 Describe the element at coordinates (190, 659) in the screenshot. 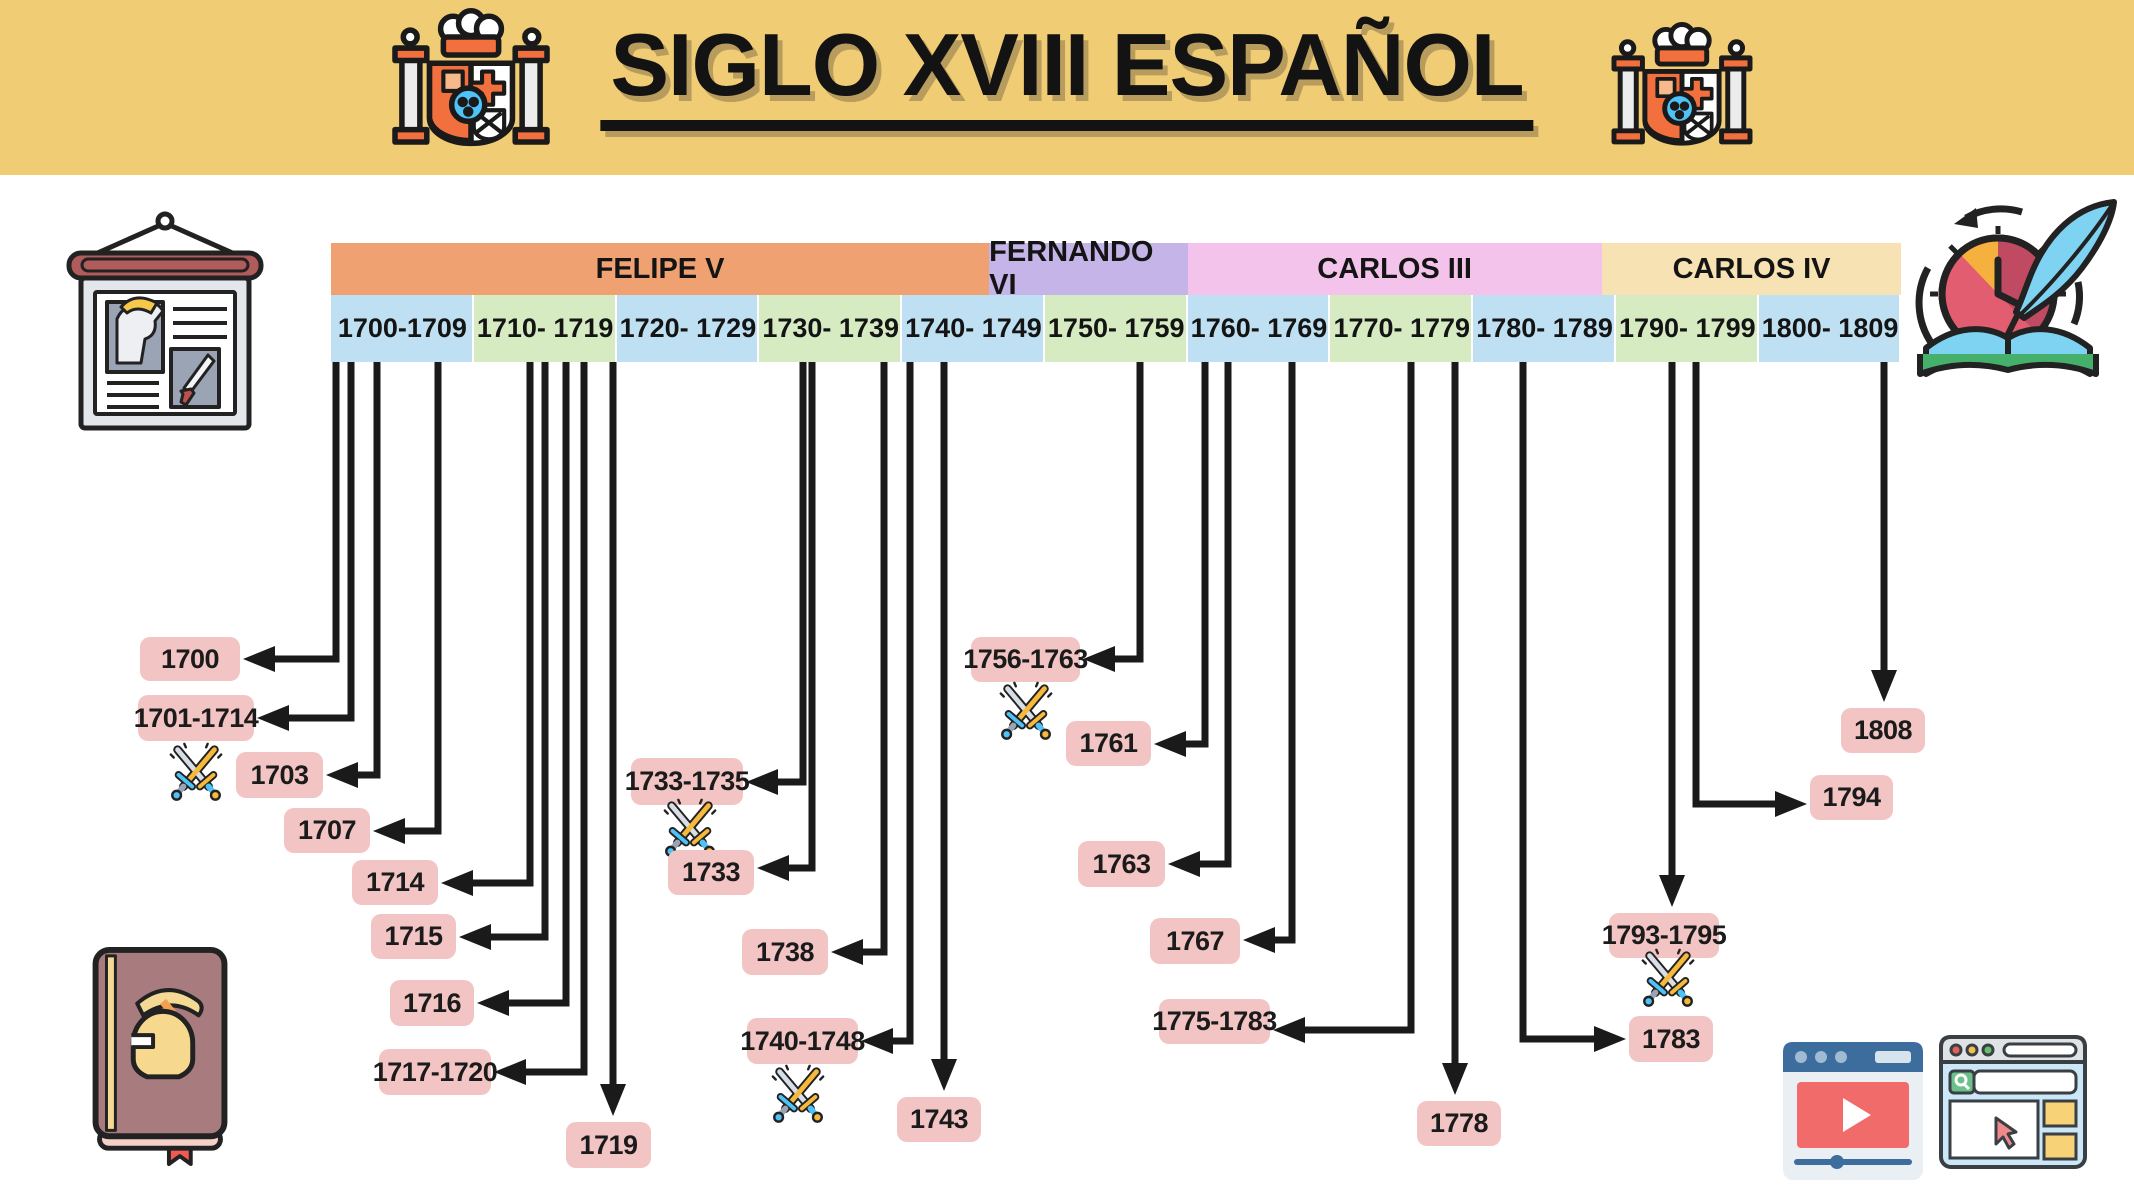

I see `event-label-1700: 1700` at that location.